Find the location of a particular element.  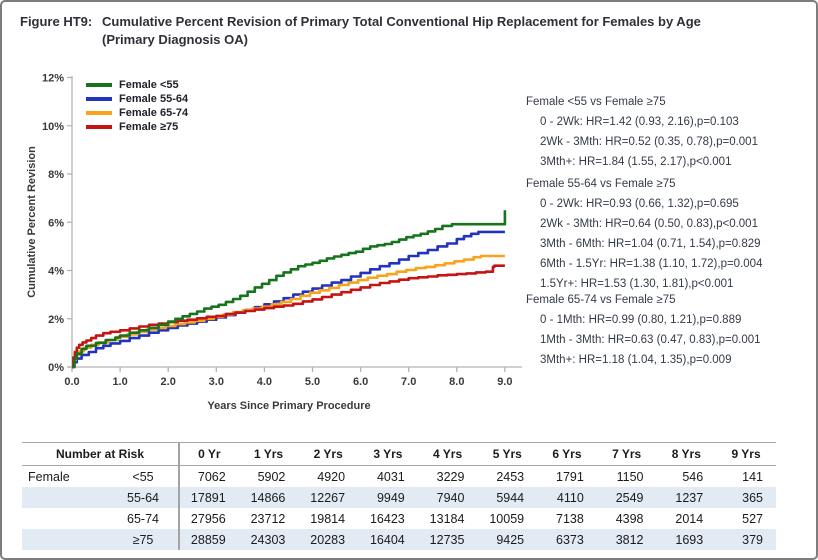

hr-annotation-header: Female 65-74 vs Female ≥75 is located at coordinates (601, 300).